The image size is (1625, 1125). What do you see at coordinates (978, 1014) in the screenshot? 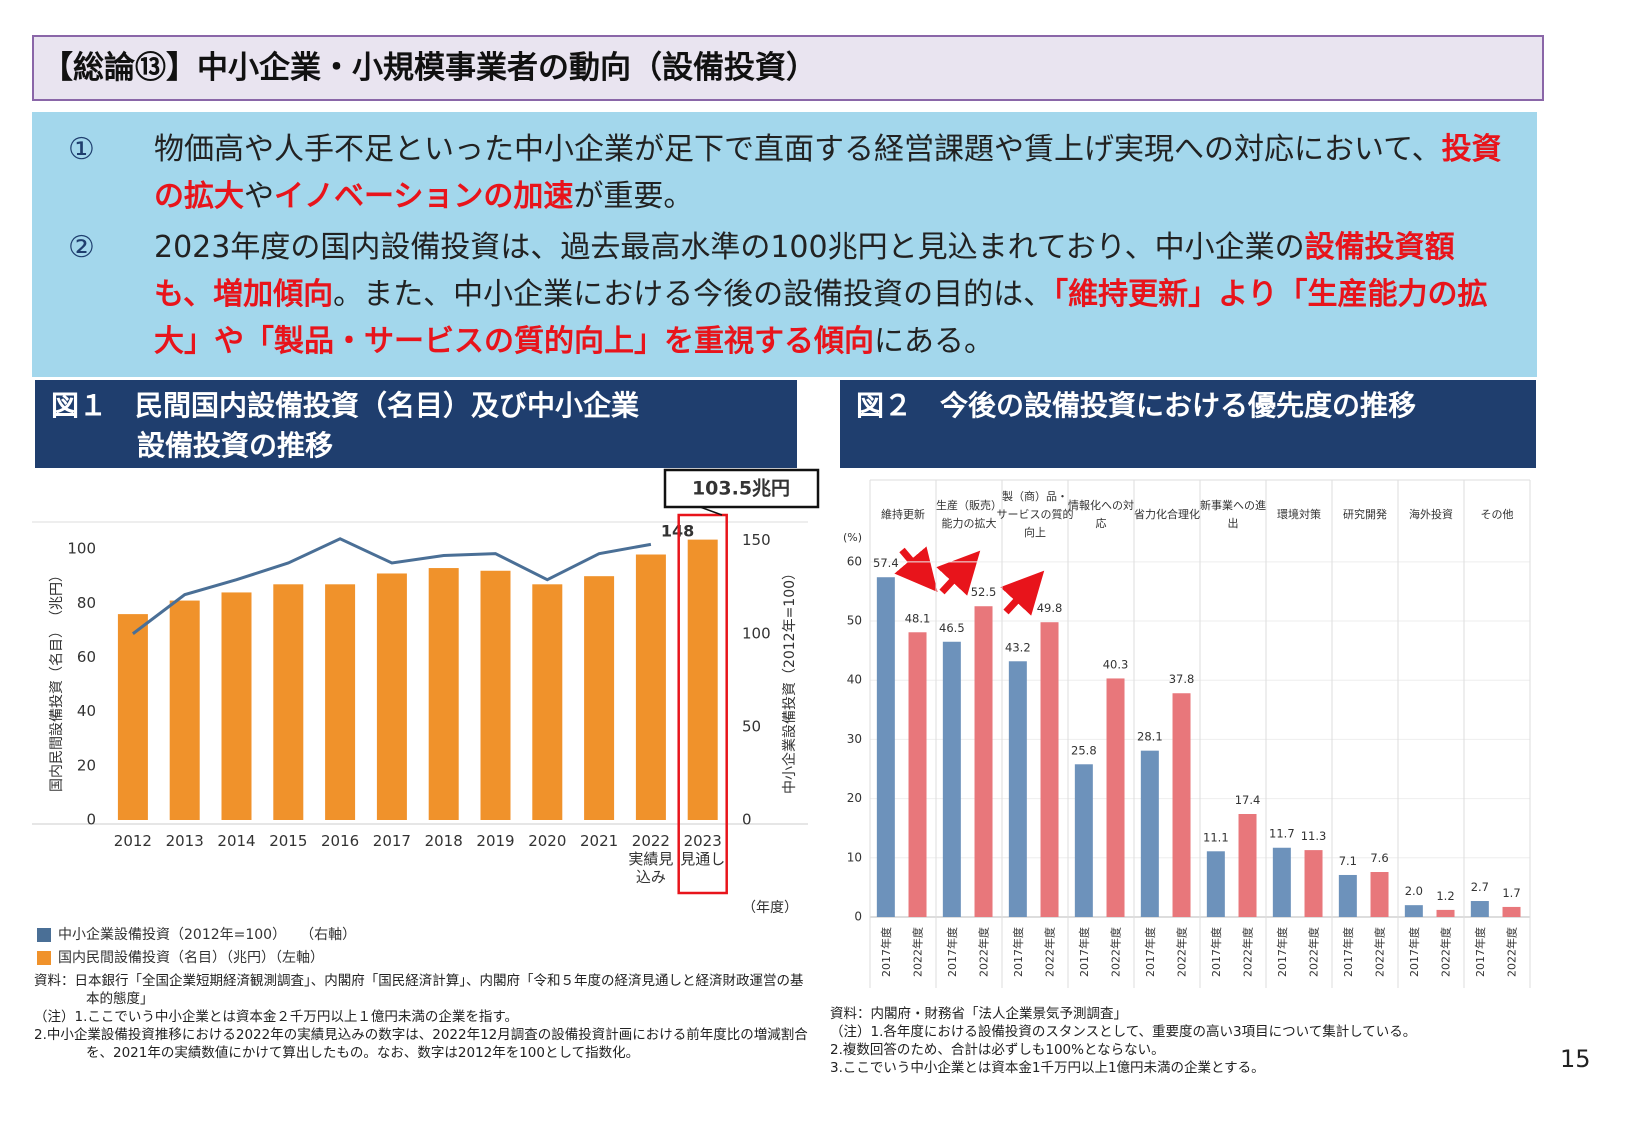
I see `source-note: 資料：内閣府・財務省「法人企業景気予測調査」` at bounding box center [978, 1014].